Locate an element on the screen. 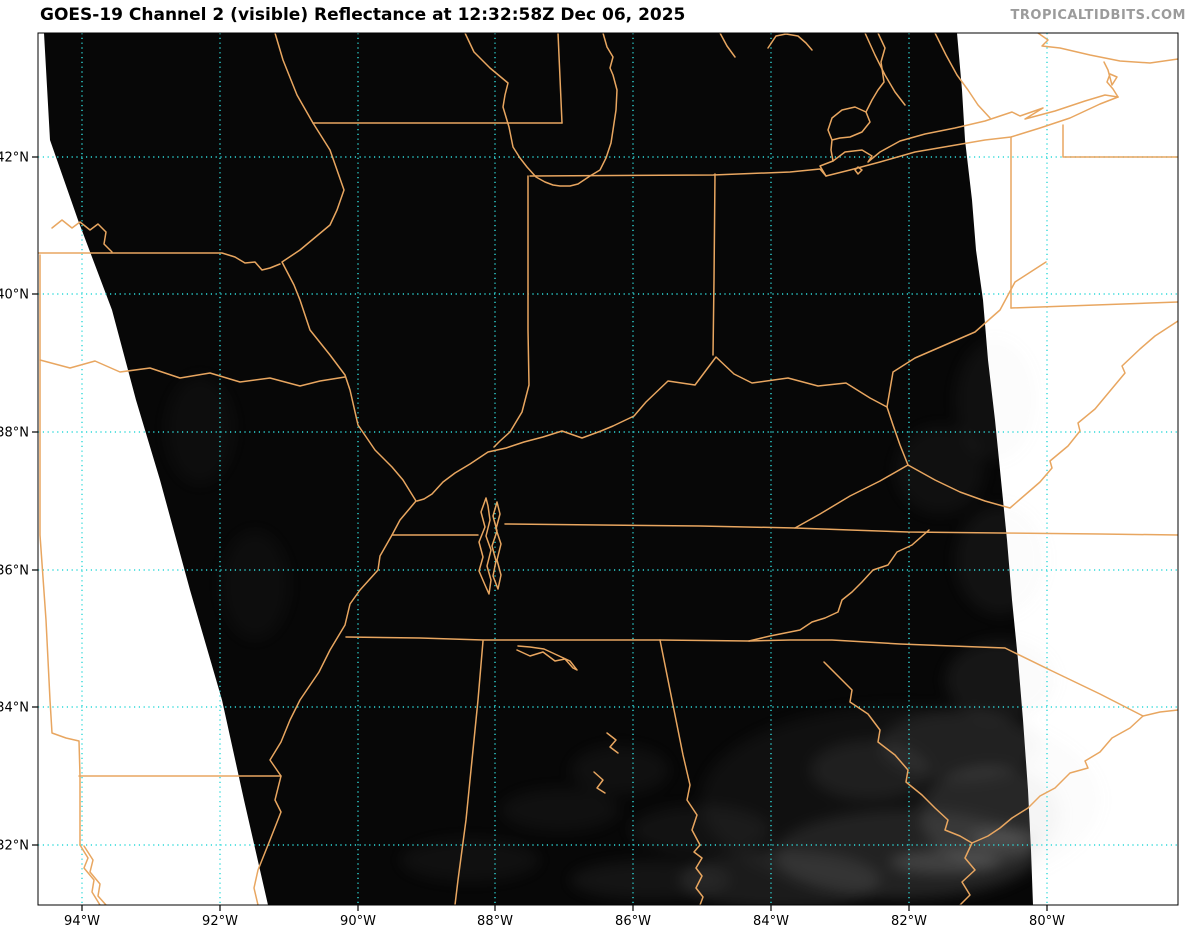 The width and height of the screenshot is (1200, 929). mason-dixon-line is located at coordinates (1094, 305).